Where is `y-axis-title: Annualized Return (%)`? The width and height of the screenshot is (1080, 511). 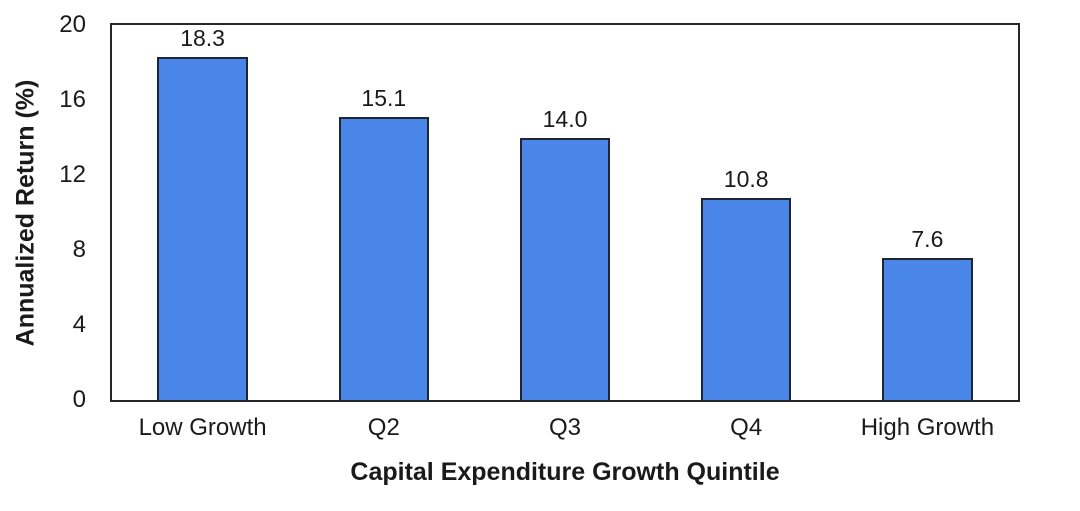 y-axis-title: Annualized Return (%) is located at coordinates (25, 213).